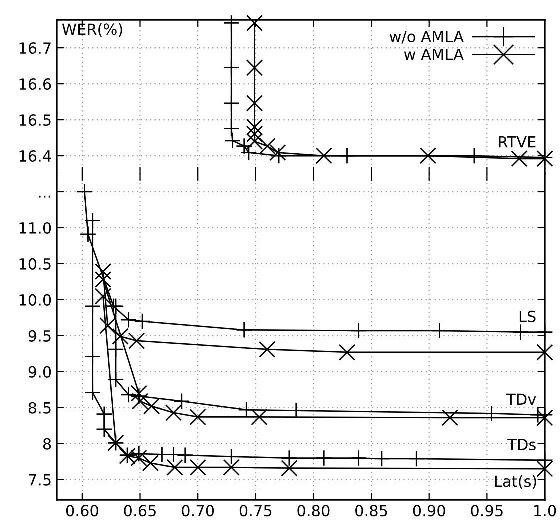  What do you see at coordinates (427, 37) in the screenshot?
I see `legend-label: w/o AMLA` at bounding box center [427, 37].